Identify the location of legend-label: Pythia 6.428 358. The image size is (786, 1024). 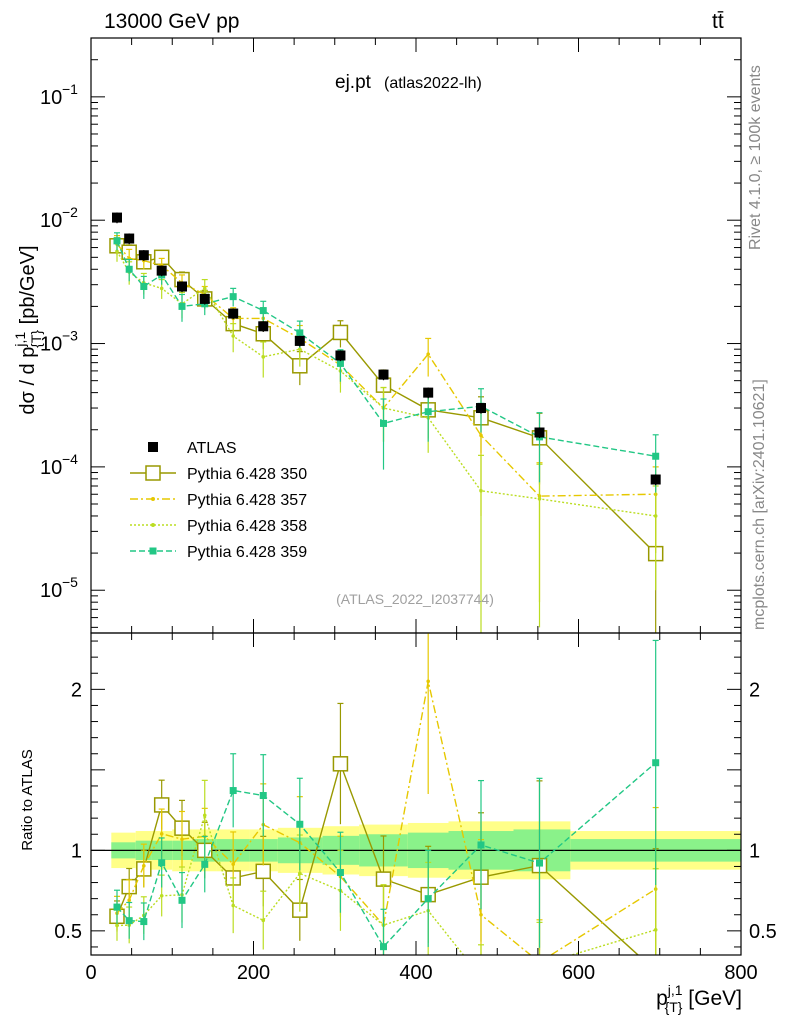
(247, 526).